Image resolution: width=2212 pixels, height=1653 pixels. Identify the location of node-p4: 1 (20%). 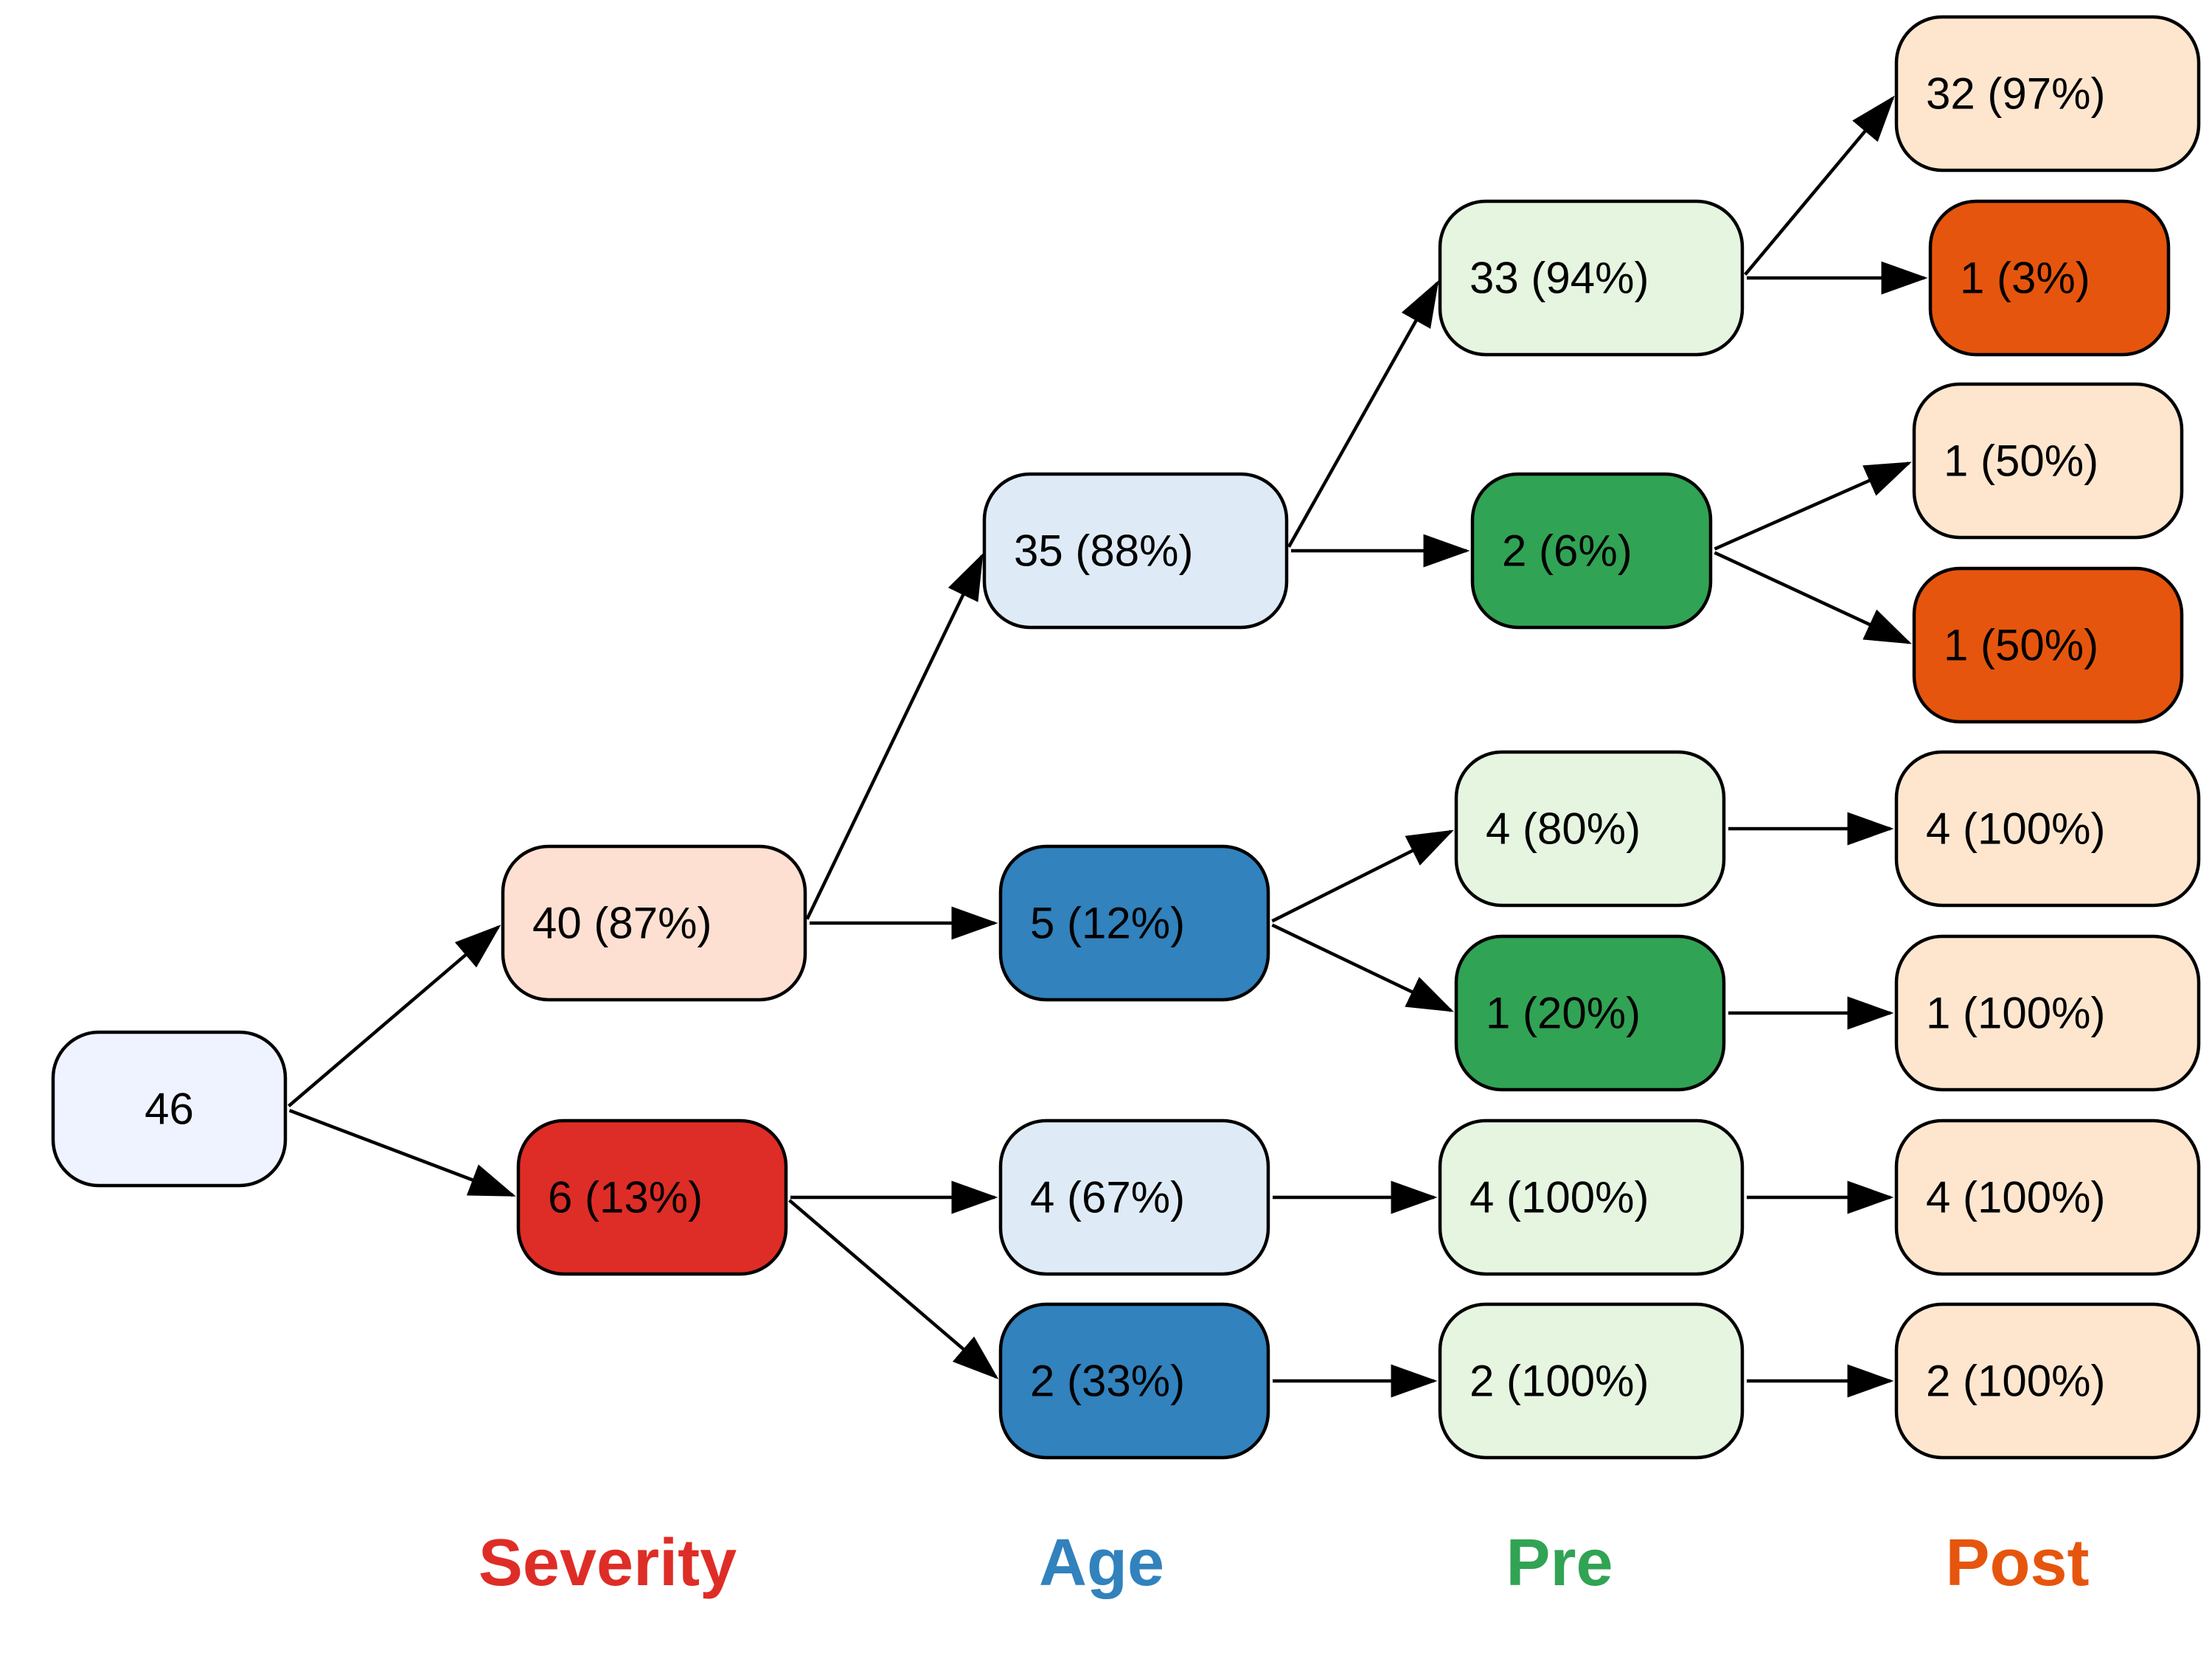
(1590, 1013).